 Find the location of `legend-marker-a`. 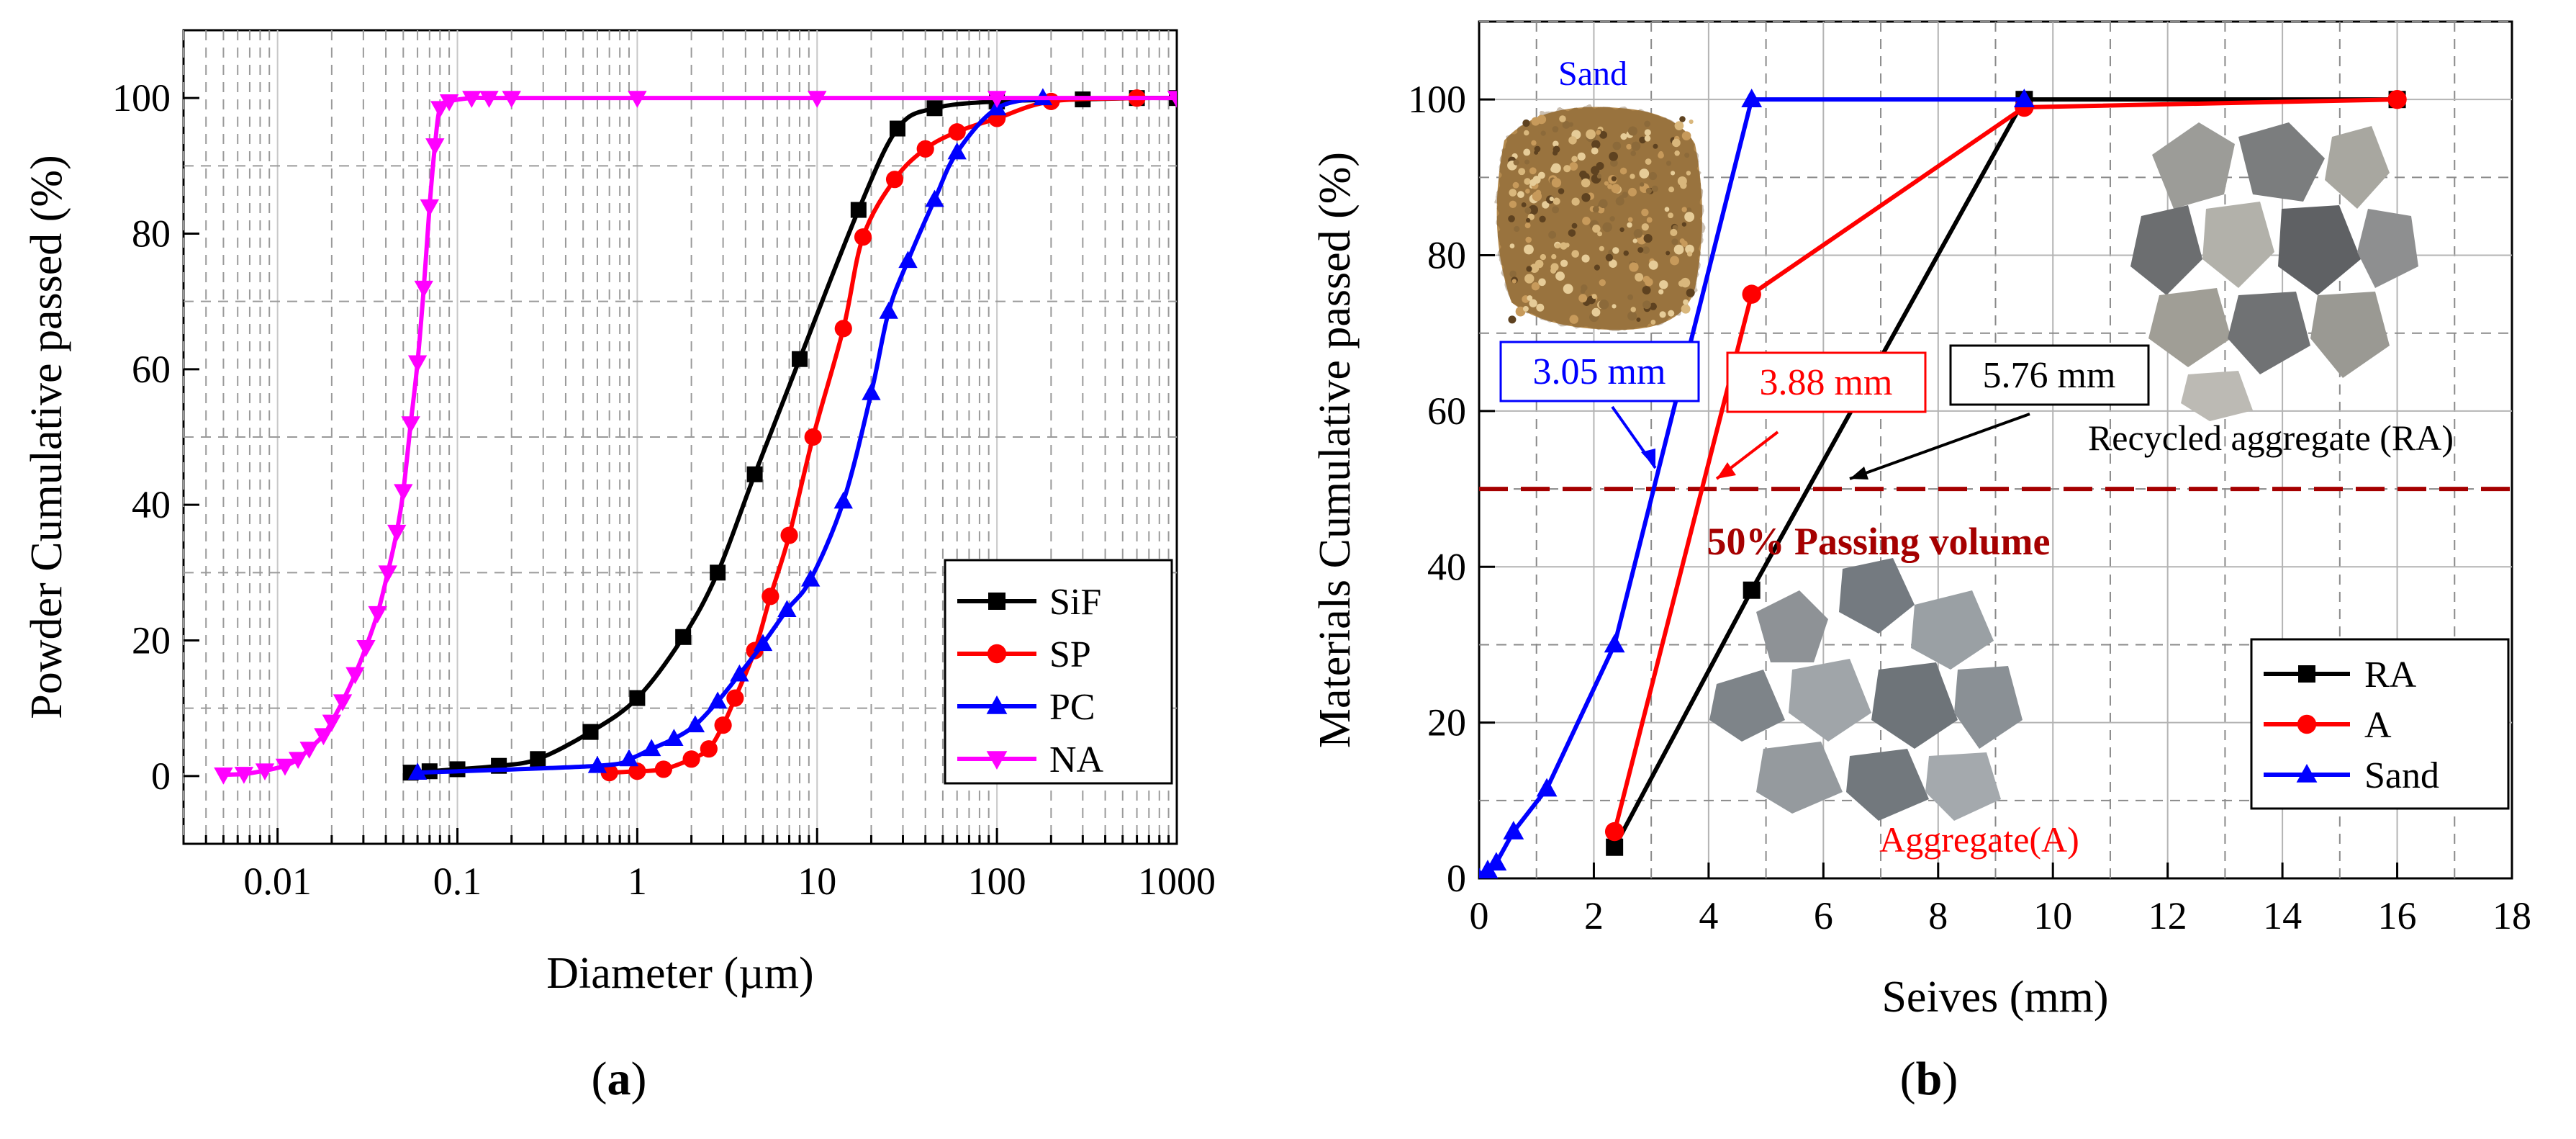

legend-marker-a is located at coordinates (2307, 724).